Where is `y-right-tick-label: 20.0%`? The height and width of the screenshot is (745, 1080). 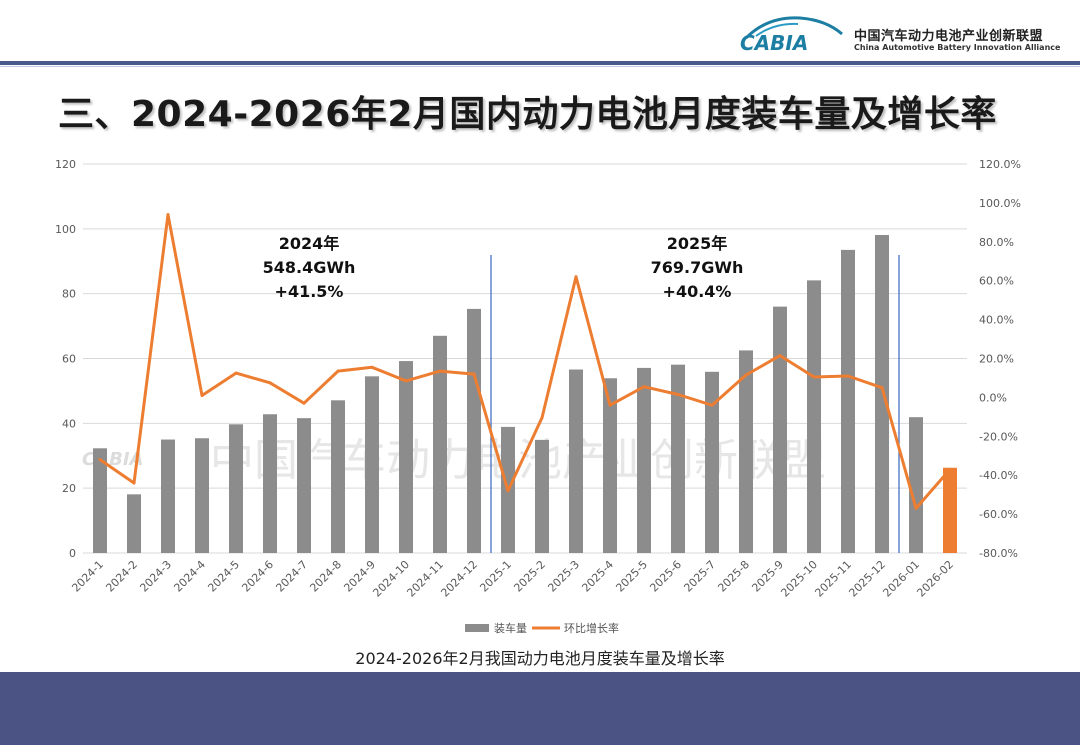
y-right-tick-label: 20.0% is located at coordinates (996, 359).